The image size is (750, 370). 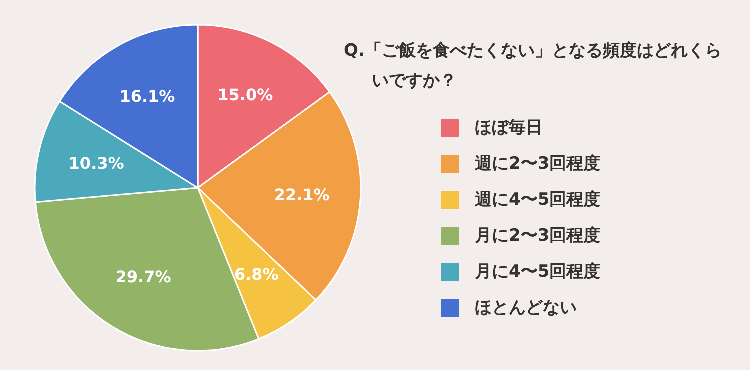 What do you see at coordinates (246, 95) in the screenshot?
I see `data-label: 15.0%` at bounding box center [246, 95].